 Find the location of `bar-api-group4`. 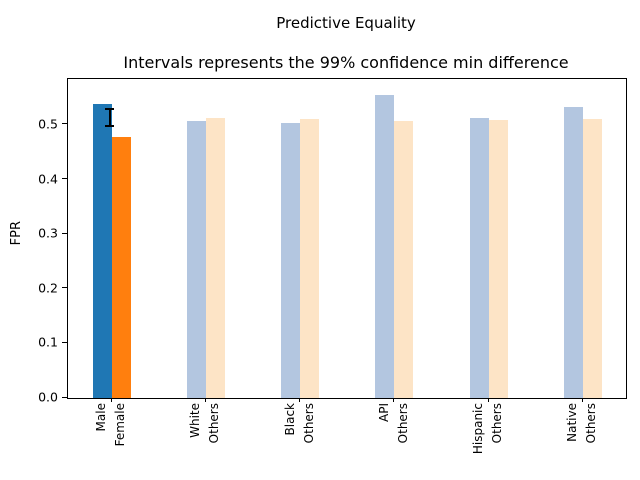

bar-api-group4 is located at coordinates (385, 246).